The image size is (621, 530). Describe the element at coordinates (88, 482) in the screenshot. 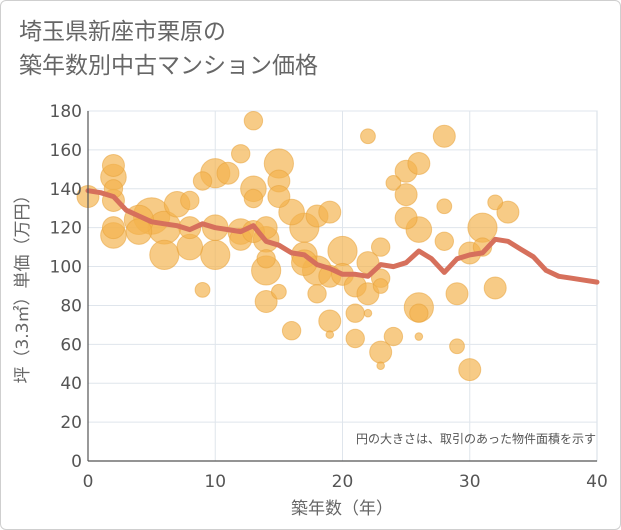

I see `x-tick-label: 0` at that location.